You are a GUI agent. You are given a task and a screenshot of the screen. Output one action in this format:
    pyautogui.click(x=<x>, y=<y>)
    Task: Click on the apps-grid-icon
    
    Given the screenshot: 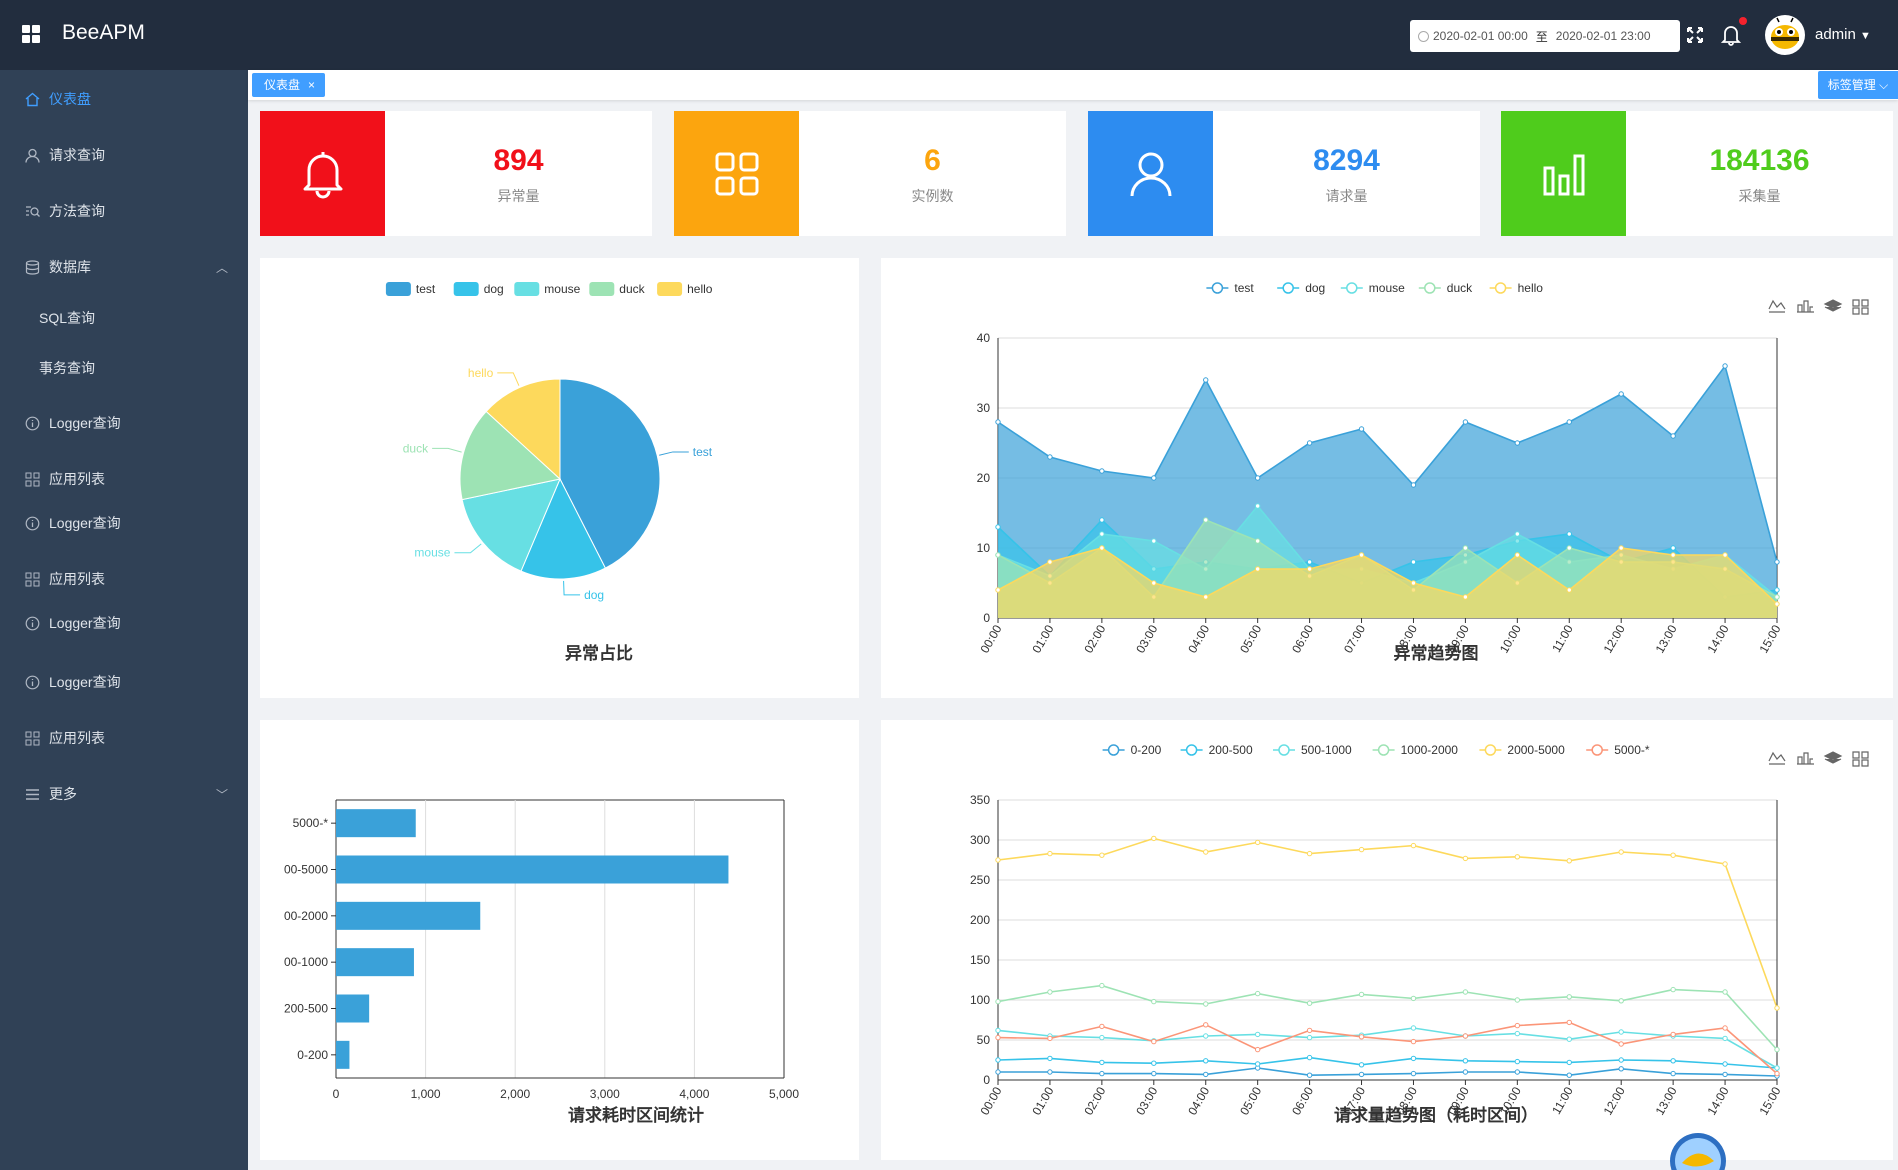 What is the action you would take?
    pyautogui.click(x=31, y=34)
    